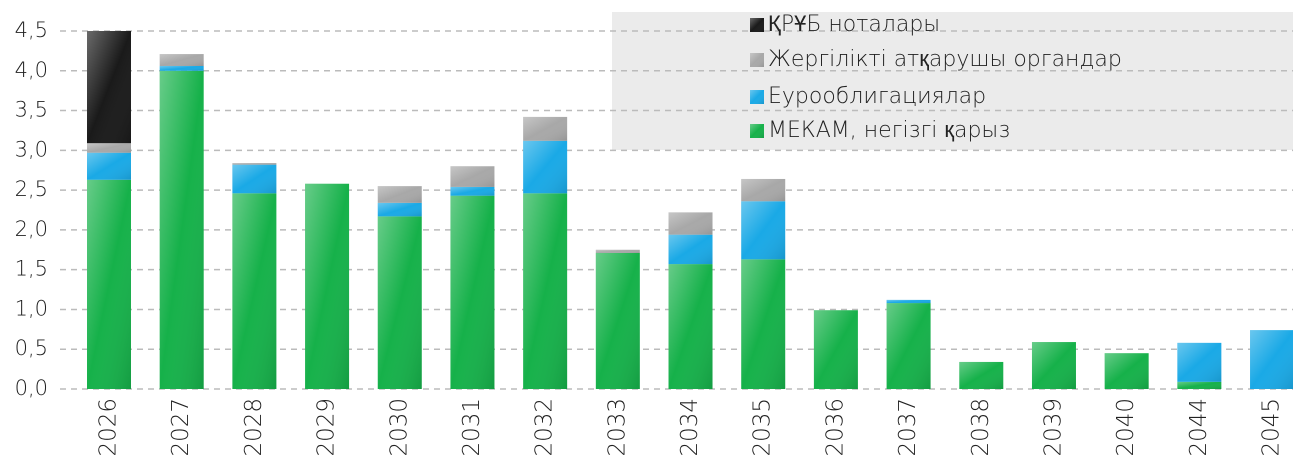 The image size is (1293, 468). I want to click on x-tick-label: 2026, so click(109, 427).